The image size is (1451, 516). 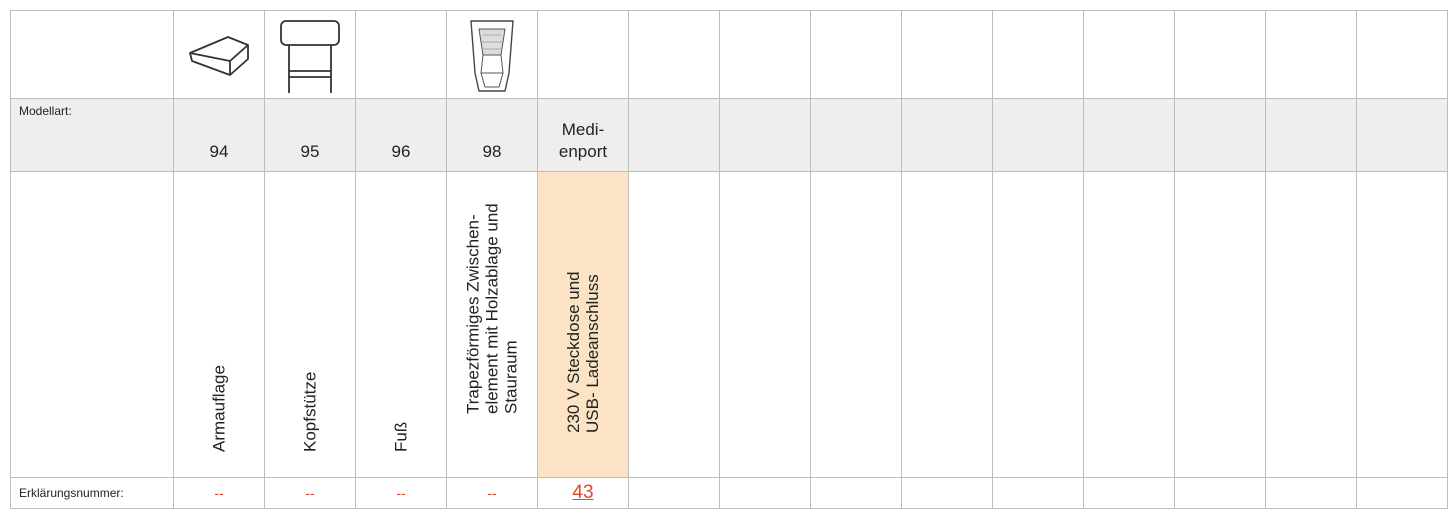 What do you see at coordinates (473, 314) in the screenshot?
I see `description-line: Trapezförmiges Zwischen-` at bounding box center [473, 314].